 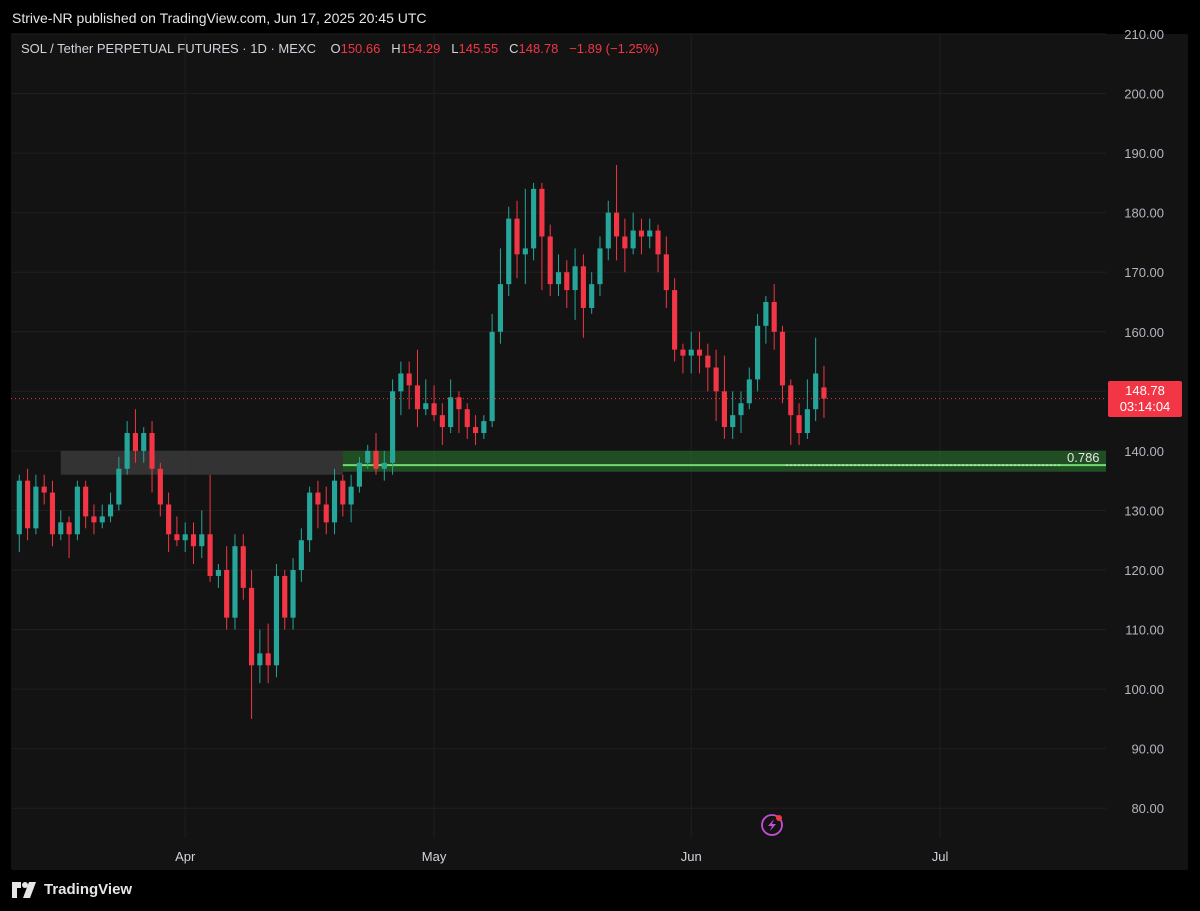 I want to click on y-tick-label: 100.00, so click(x=1144, y=689).